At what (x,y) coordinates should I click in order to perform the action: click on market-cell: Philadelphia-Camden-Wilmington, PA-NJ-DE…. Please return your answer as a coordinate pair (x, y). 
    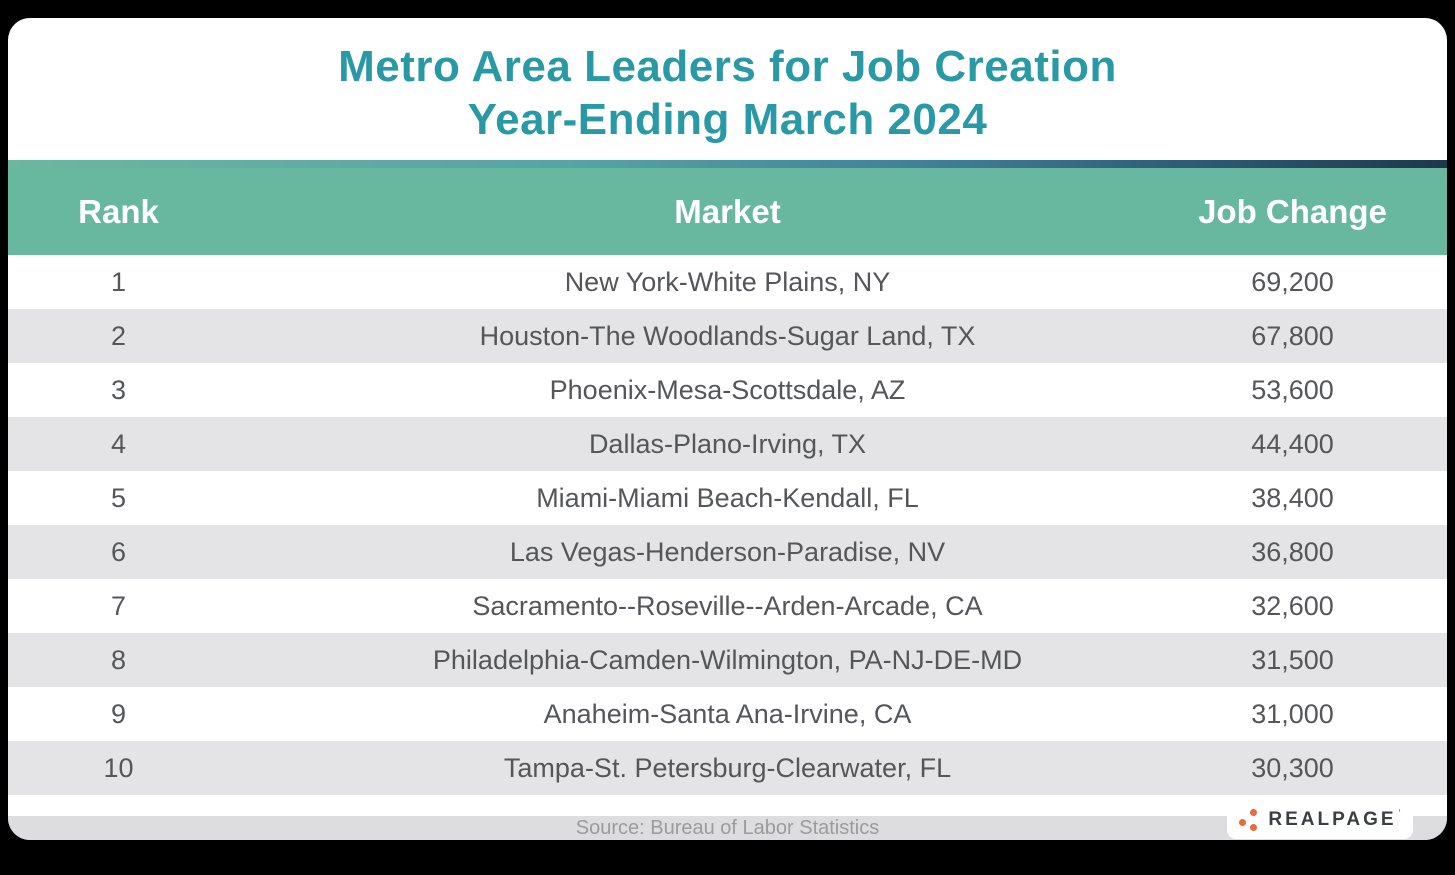
    Looking at the image, I should click on (727, 659).